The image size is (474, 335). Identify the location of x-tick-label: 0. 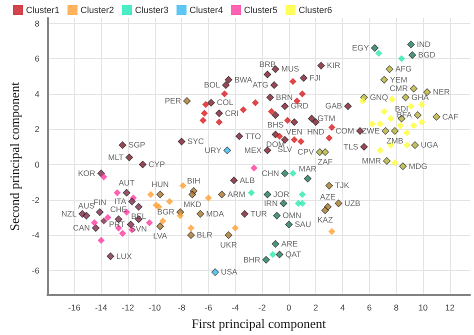
(289, 307).